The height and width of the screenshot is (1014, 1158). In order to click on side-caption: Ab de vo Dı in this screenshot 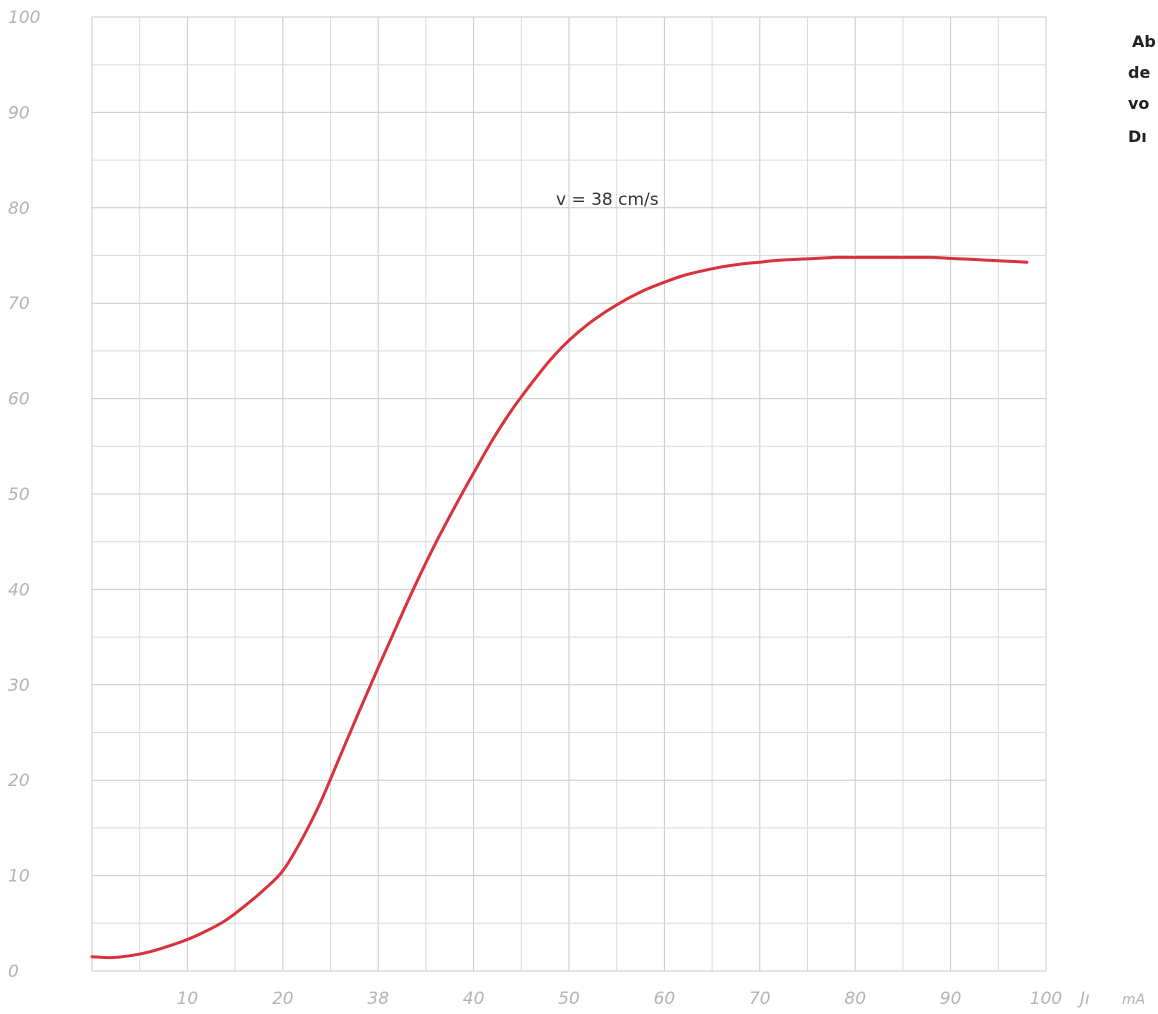, I will do `click(1142, 89)`.